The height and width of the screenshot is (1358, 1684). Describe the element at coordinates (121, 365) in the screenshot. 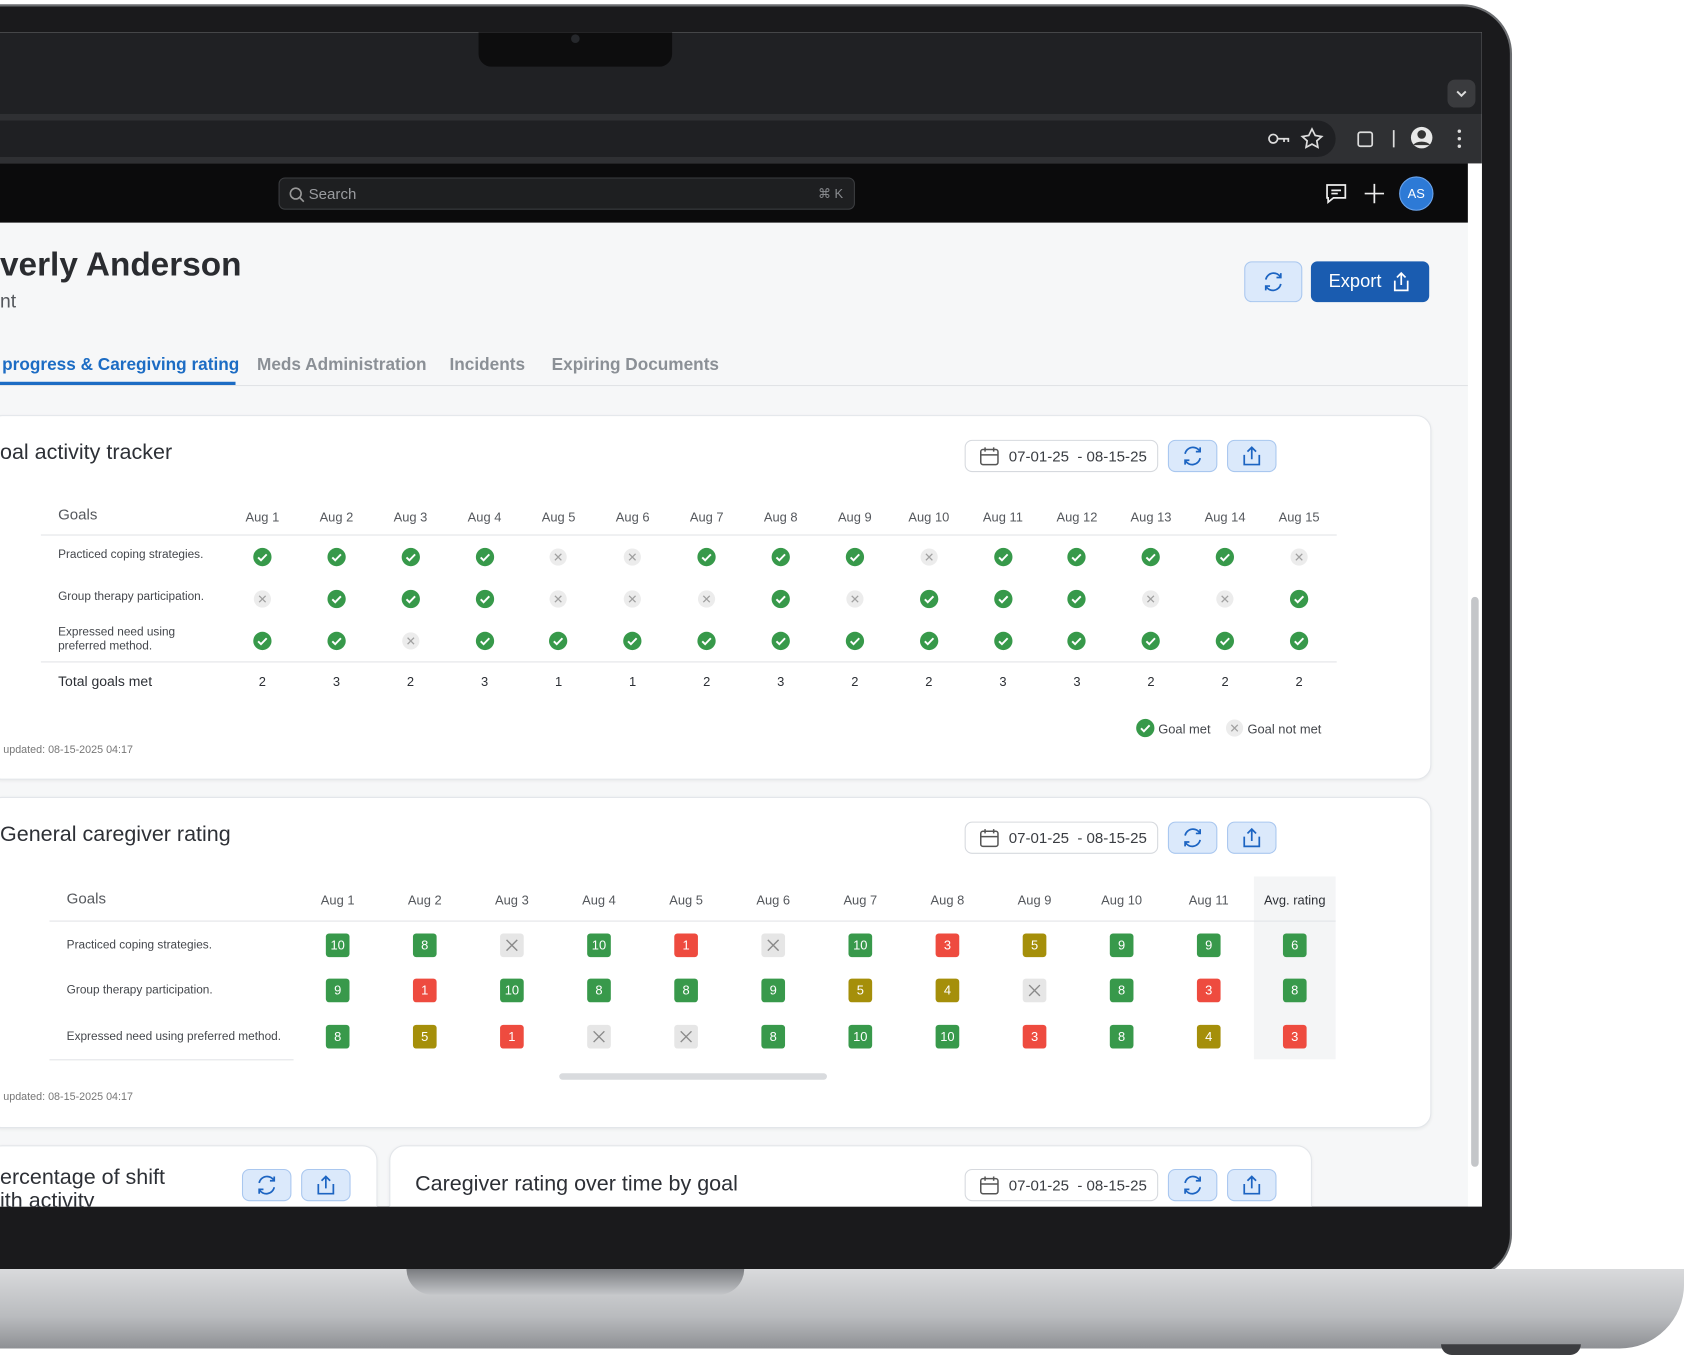

I see `tab: progress & Caregiving rating` at that location.